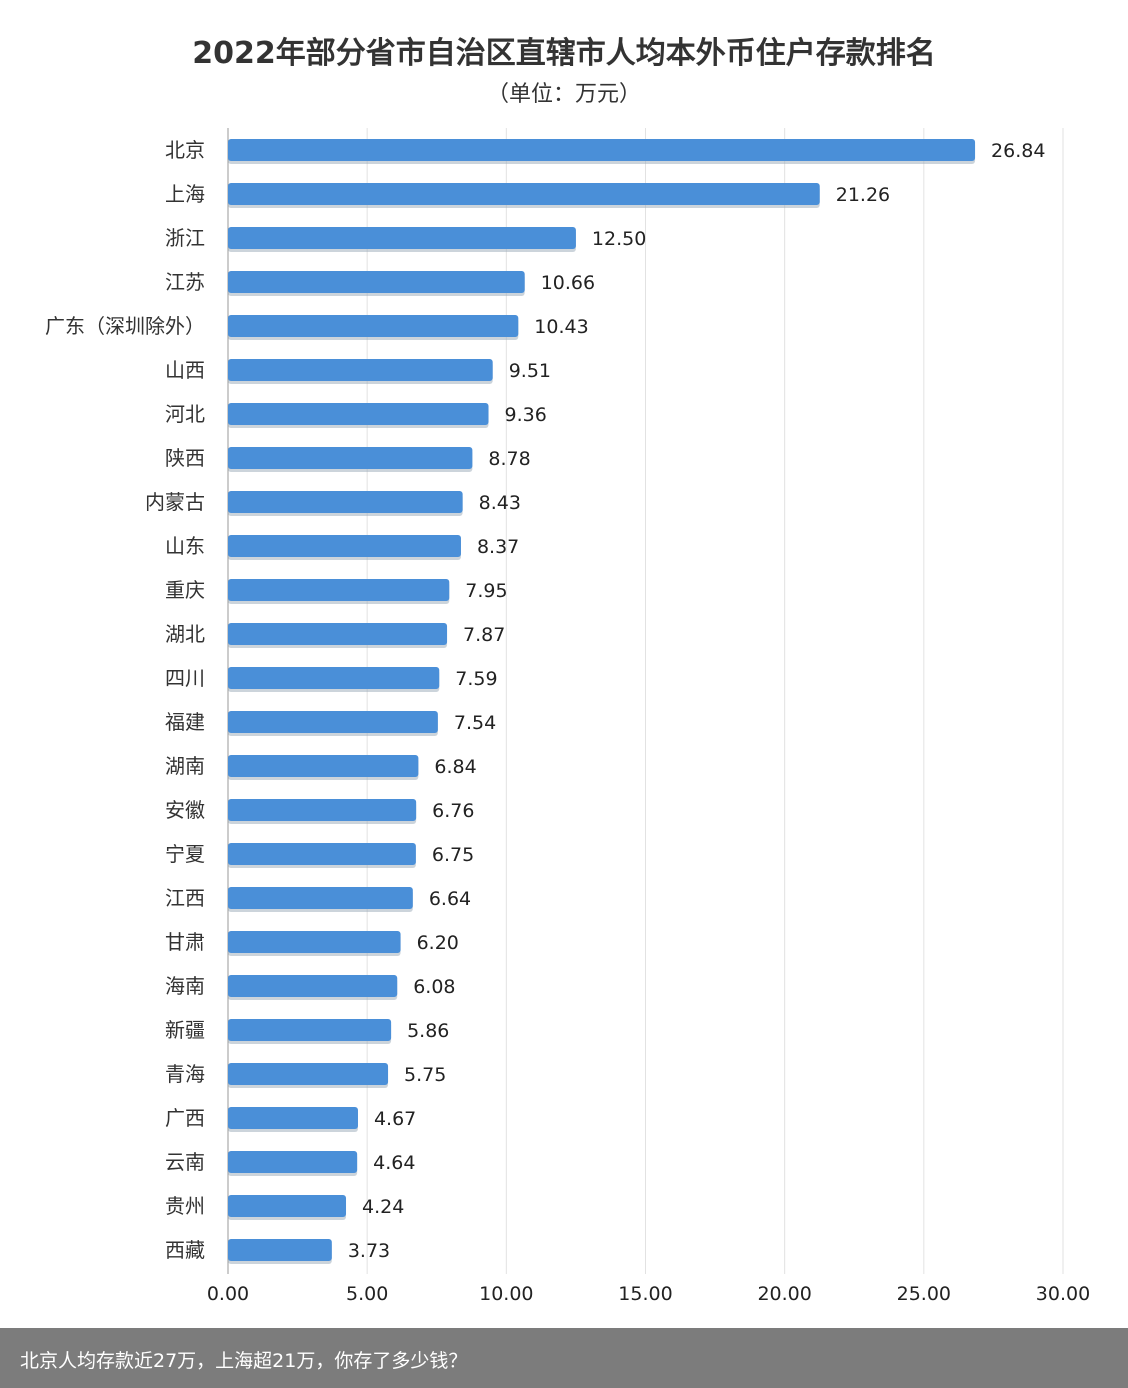 The width and height of the screenshot is (1128, 1388). What do you see at coordinates (564, 1358) in the screenshot?
I see `caption-overlay` at bounding box center [564, 1358].